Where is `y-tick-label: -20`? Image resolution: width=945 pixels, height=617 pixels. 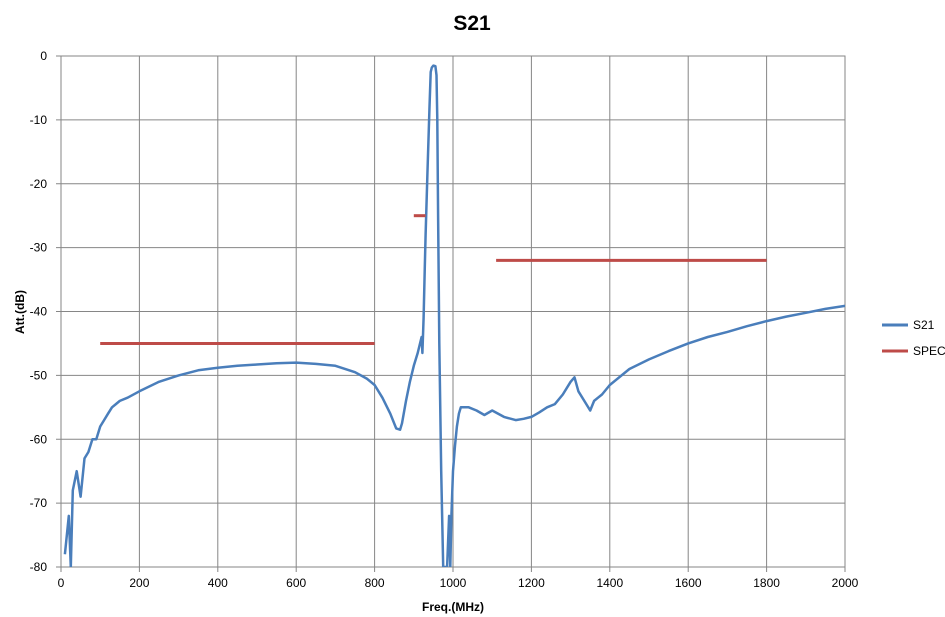 y-tick-label: -20 is located at coordinates (39, 184).